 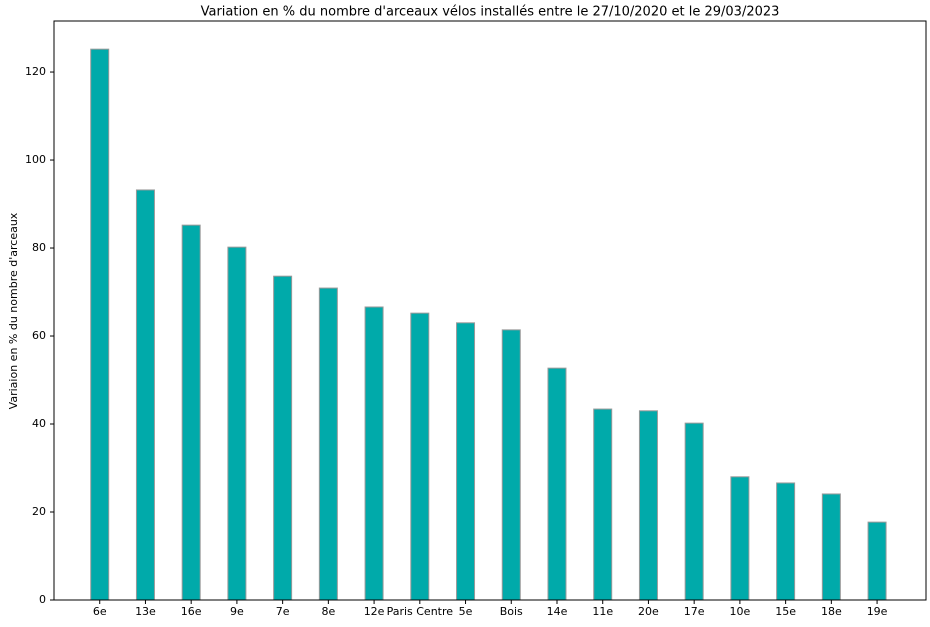 I want to click on x-tick-label: 20e, so click(x=648, y=611).